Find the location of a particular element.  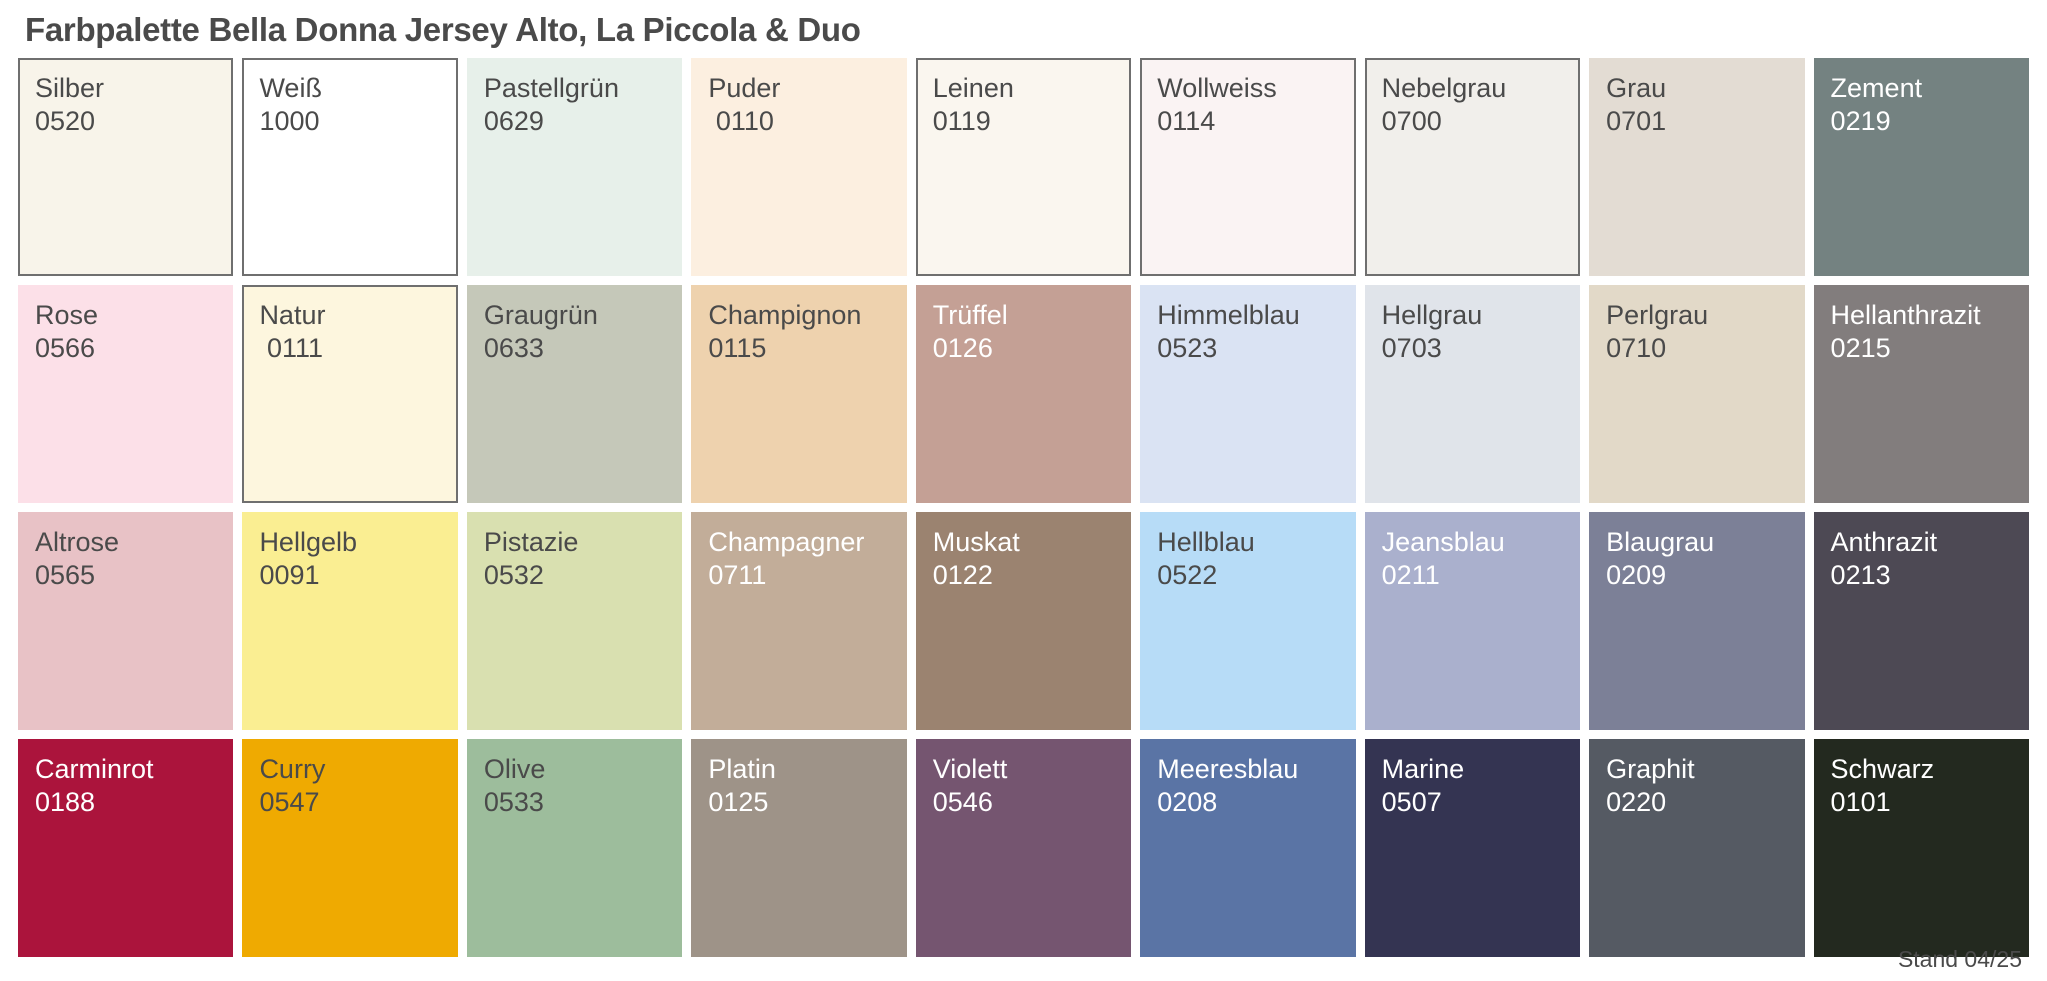

color-swatch: Champignon 0115 is located at coordinates (799, 393).